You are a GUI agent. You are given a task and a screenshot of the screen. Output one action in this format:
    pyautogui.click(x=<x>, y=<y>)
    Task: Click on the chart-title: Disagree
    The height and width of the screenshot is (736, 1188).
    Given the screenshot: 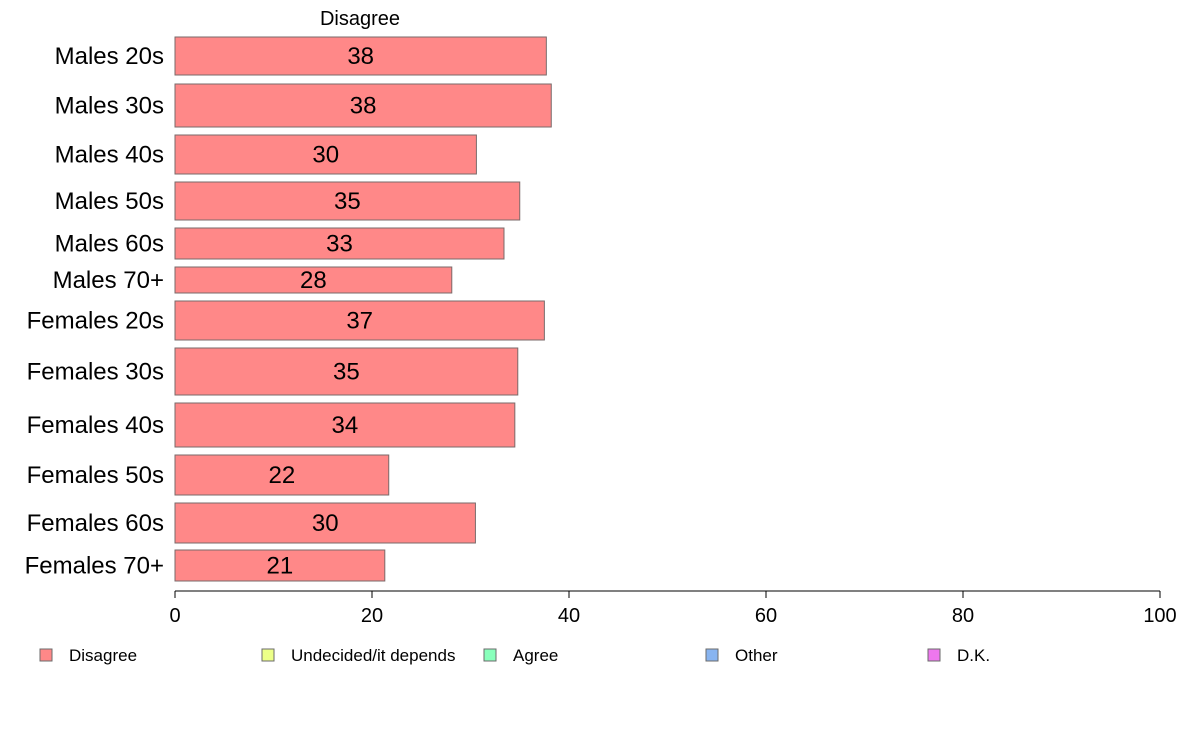 What is the action you would take?
    pyautogui.click(x=360, y=19)
    